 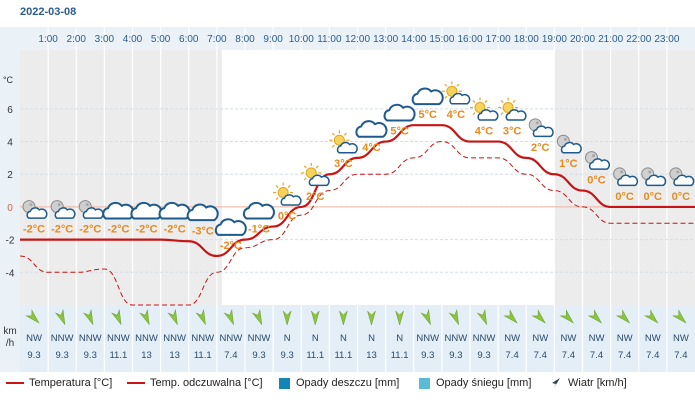 I want to click on hour-label: 19:00, so click(x=554, y=39).